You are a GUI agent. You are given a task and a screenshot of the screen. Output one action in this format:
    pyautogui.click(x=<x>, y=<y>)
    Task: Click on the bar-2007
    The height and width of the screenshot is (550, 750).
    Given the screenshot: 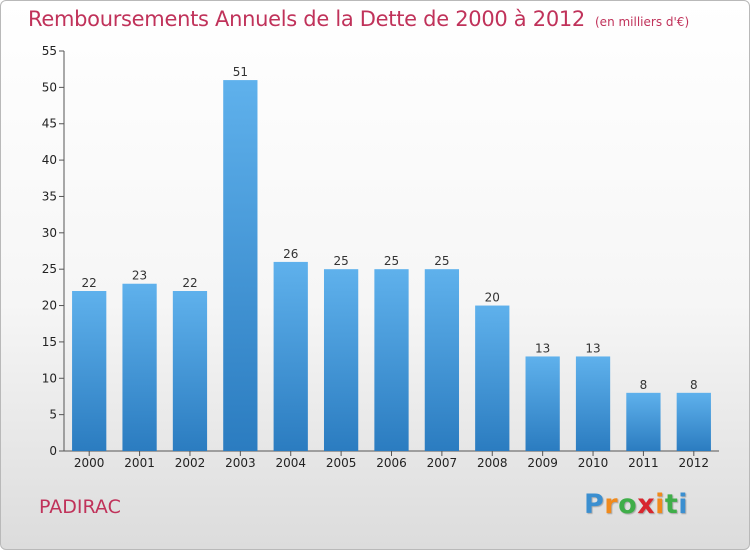 What is the action you would take?
    pyautogui.click(x=442, y=360)
    